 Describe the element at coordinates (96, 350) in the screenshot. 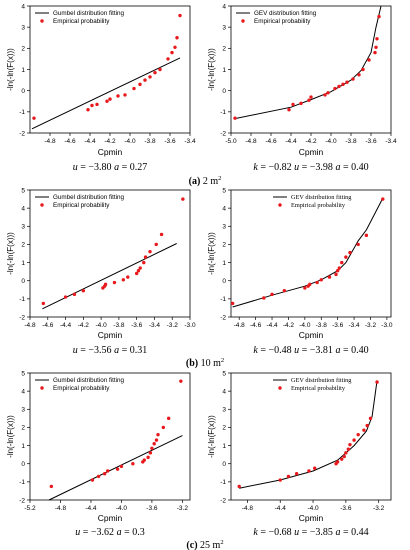

I see `parameter-value: = −3.56` at that location.